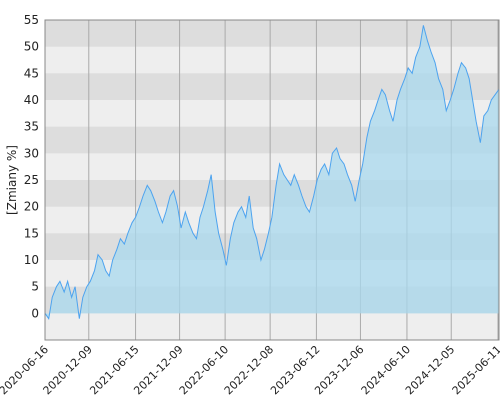 The height and width of the screenshot is (404, 500). I want to click on y-tick-label: 0, so click(35, 313).